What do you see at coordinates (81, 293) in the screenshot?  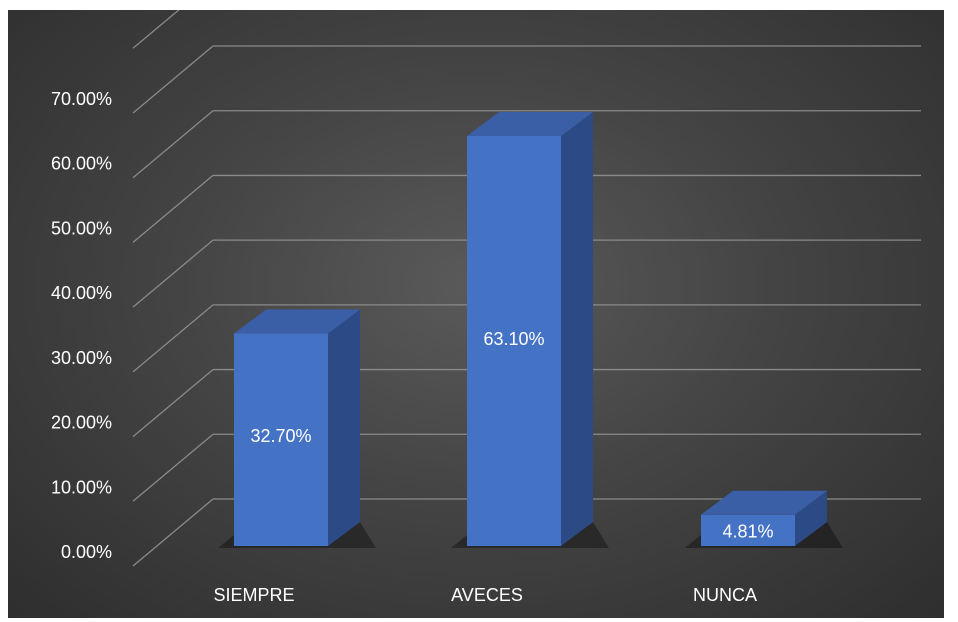 I see `y-tick-label: 40.00%` at bounding box center [81, 293].